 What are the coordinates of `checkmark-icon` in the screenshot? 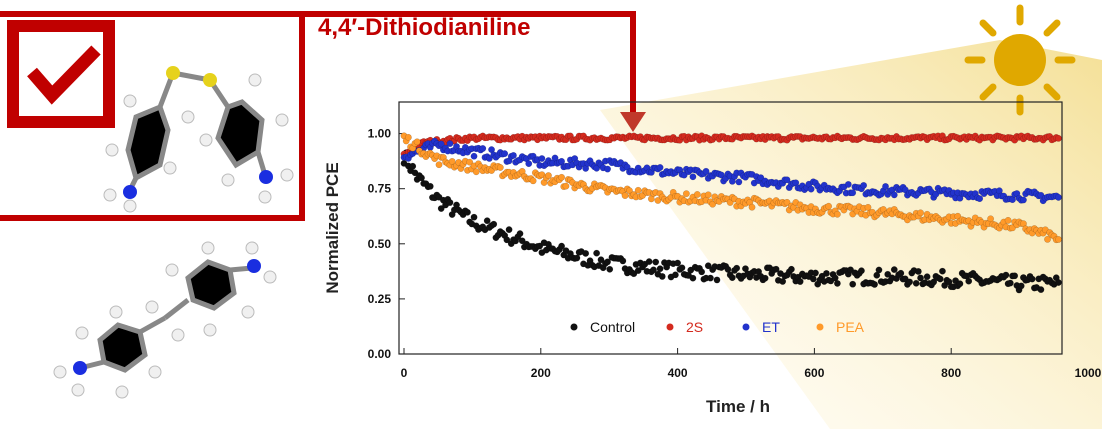 It's located at (64, 75).